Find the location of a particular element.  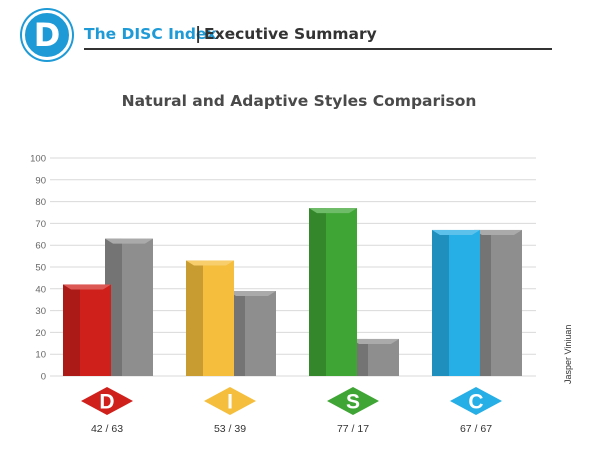

bar-adaptive-D-top is located at coordinates (129, 241).